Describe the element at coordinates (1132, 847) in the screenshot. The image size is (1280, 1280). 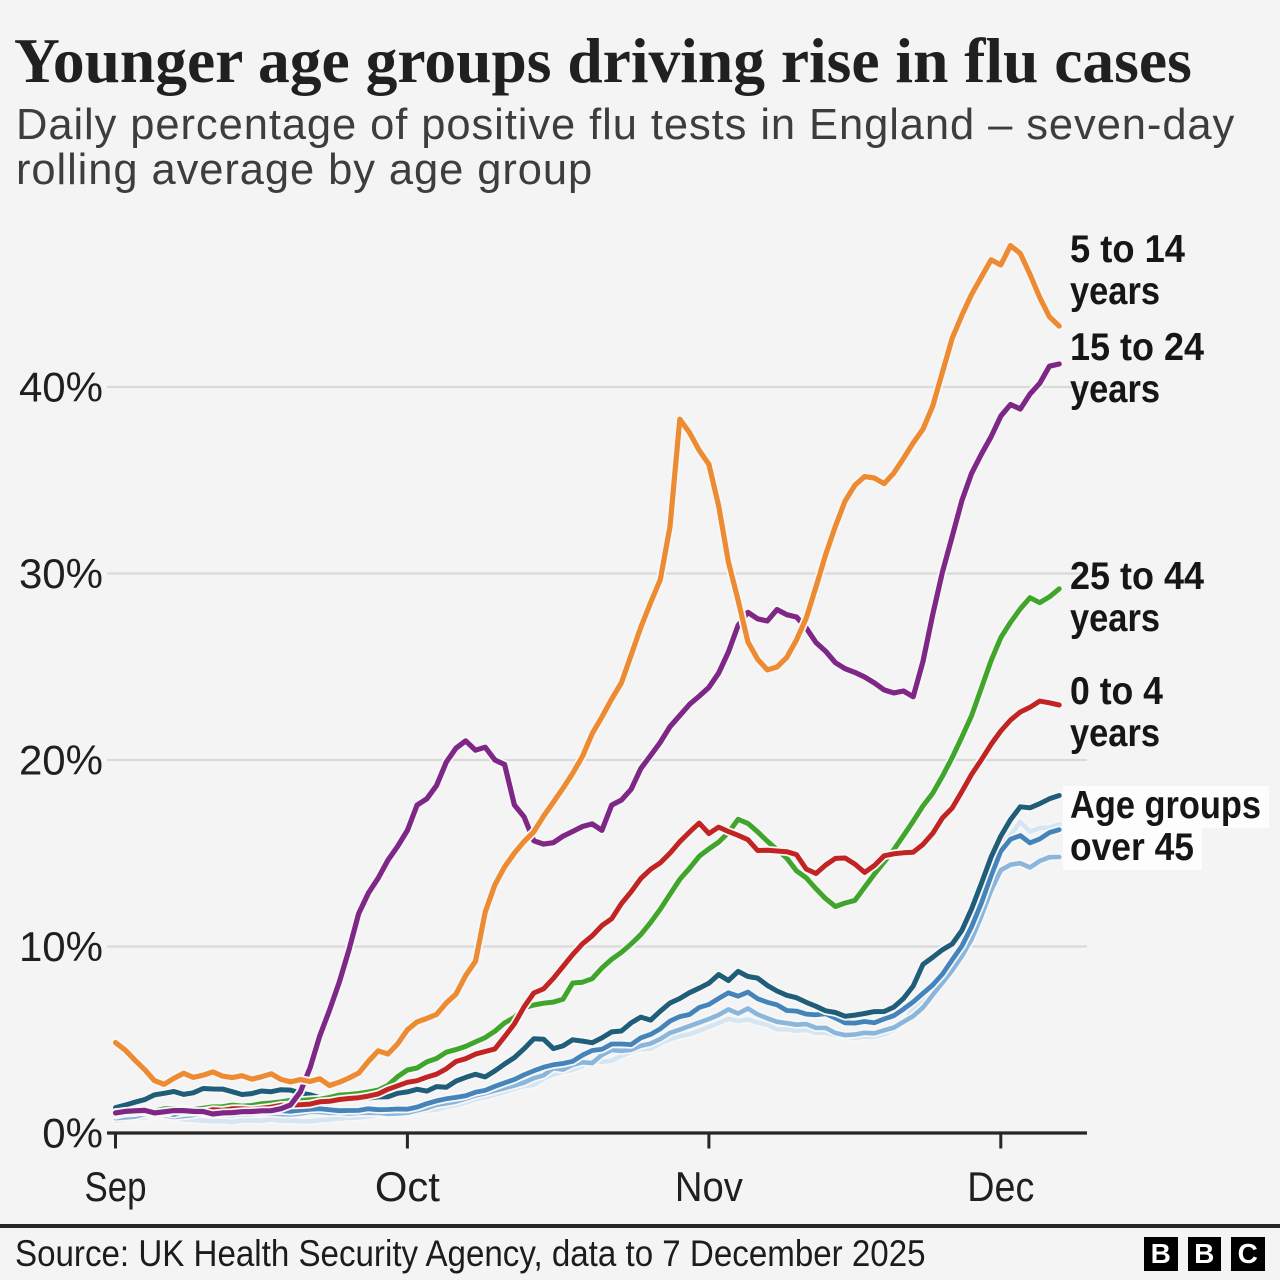
I see `svg-text: over 45` at that location.